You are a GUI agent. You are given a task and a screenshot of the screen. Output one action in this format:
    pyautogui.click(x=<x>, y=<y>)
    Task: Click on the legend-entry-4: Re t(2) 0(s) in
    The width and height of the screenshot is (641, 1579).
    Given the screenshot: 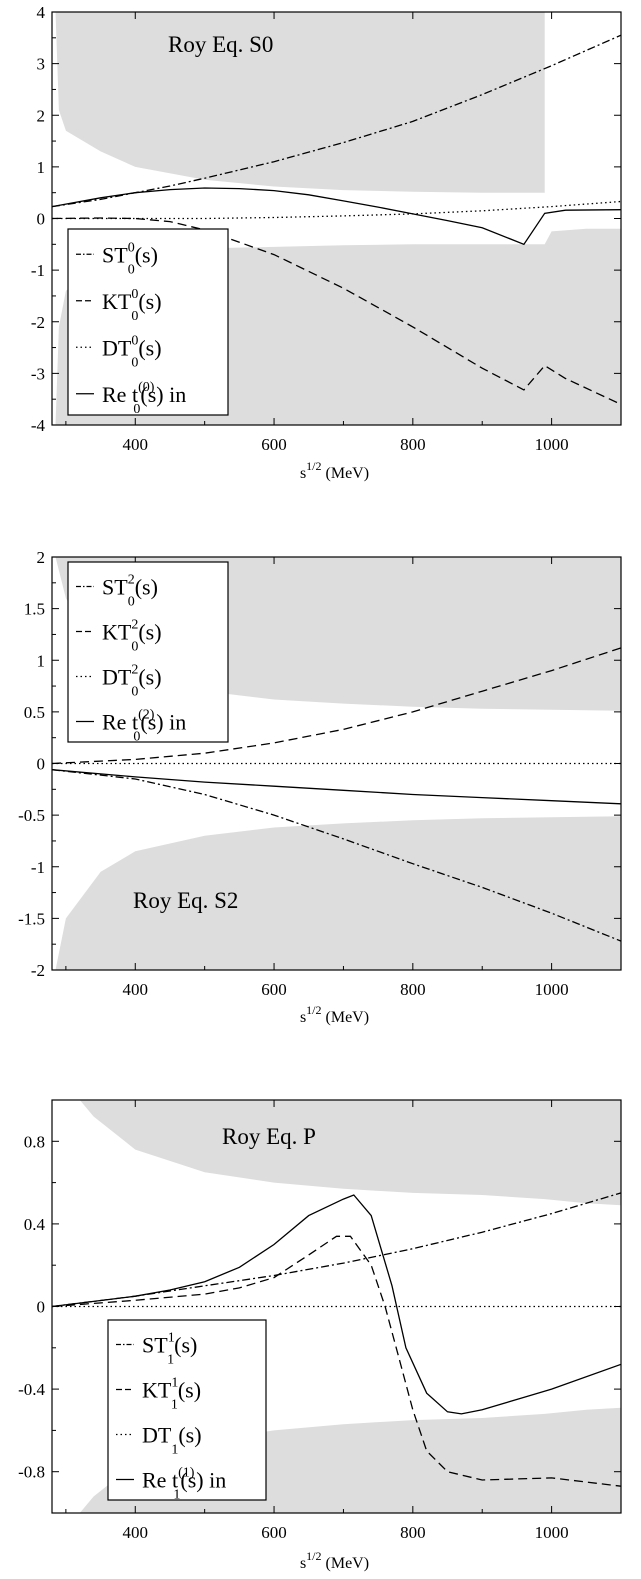 What is the action you would take?
    pyautogui.click(x=144, y=726)
    